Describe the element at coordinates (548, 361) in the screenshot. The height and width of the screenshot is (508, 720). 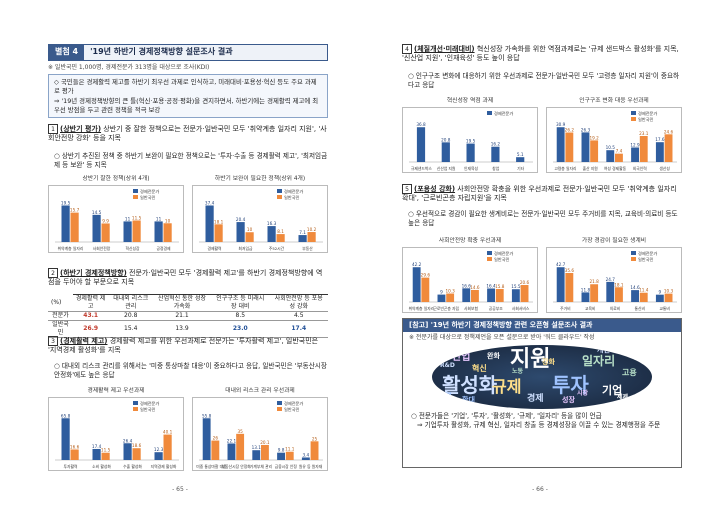
I see `cloud-word: 강화` at that location.